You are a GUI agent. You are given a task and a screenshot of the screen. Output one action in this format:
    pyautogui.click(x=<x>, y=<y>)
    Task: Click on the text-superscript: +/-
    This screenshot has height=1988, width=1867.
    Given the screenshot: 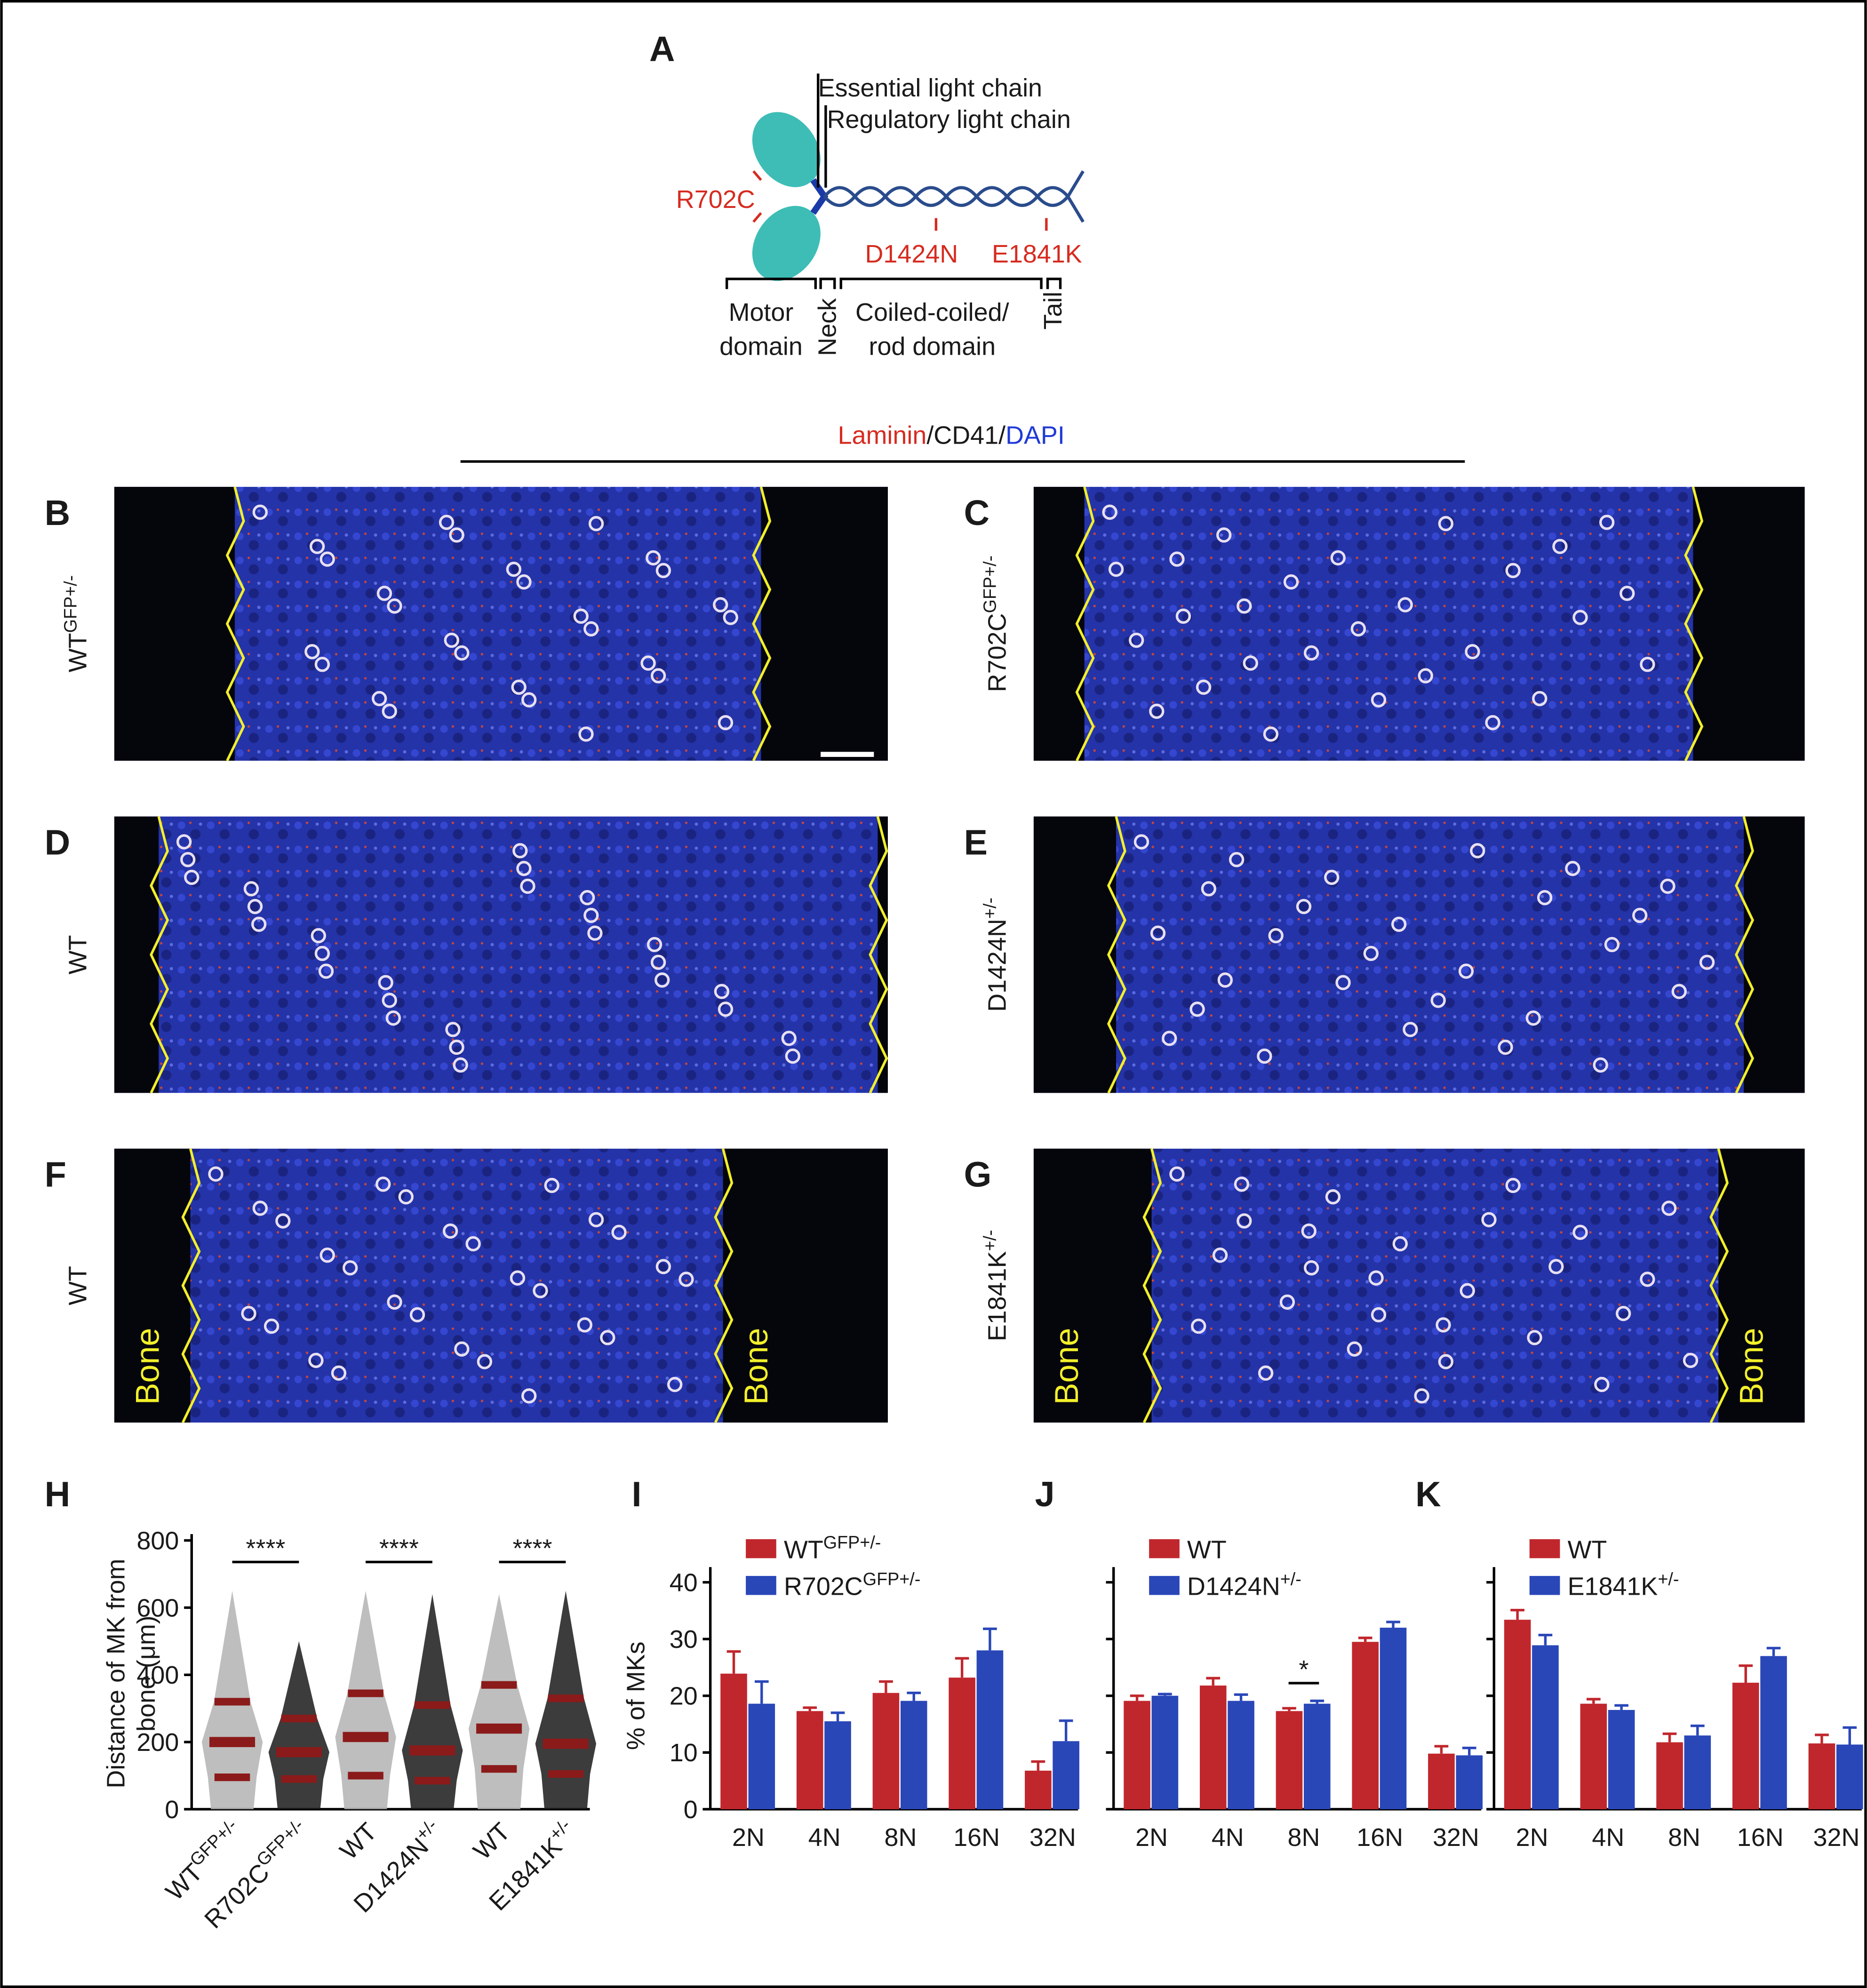 What is the action you would take?
    pyautogui.click(x=1669, y=1579)
    